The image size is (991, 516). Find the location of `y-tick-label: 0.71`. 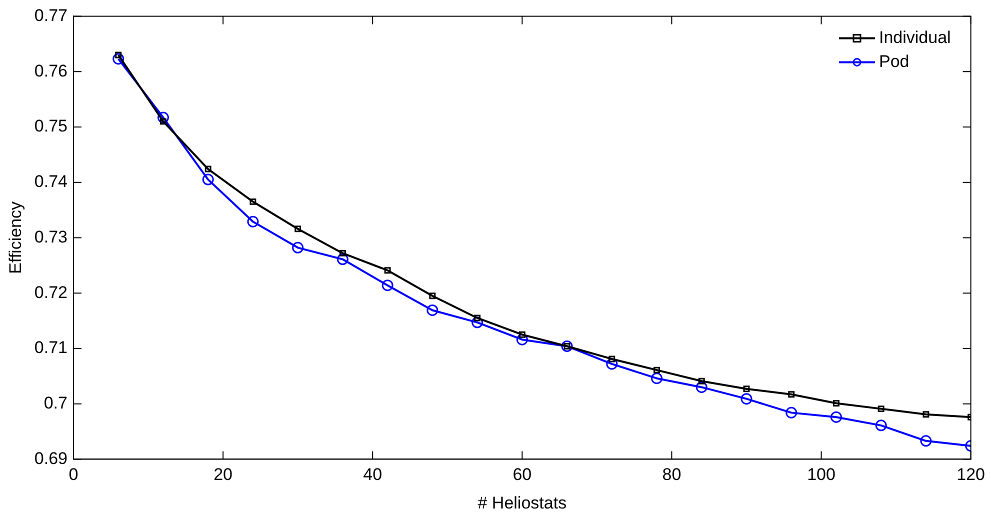

y-tick-label: 0.71 is located at coordinates (51, 348).